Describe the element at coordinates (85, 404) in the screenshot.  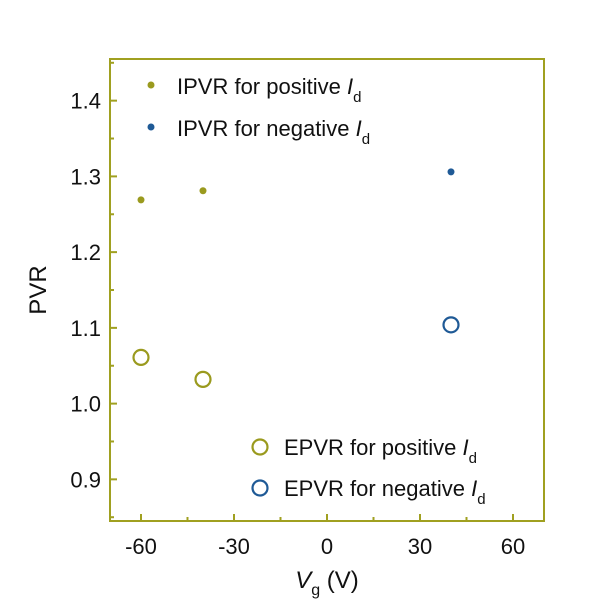
I see `y-tick-label: 1.0` at that location.